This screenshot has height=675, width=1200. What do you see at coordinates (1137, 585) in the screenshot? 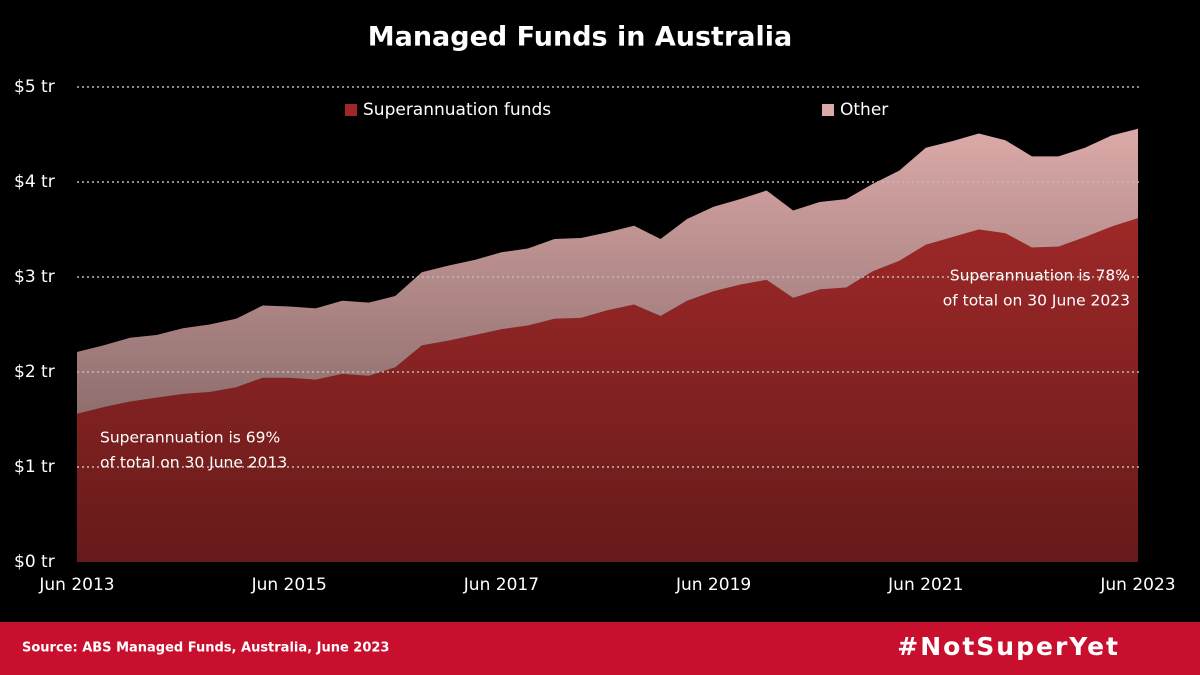
I see `x-tick-label: Jun 2023` at bounding box center [1137, 585].